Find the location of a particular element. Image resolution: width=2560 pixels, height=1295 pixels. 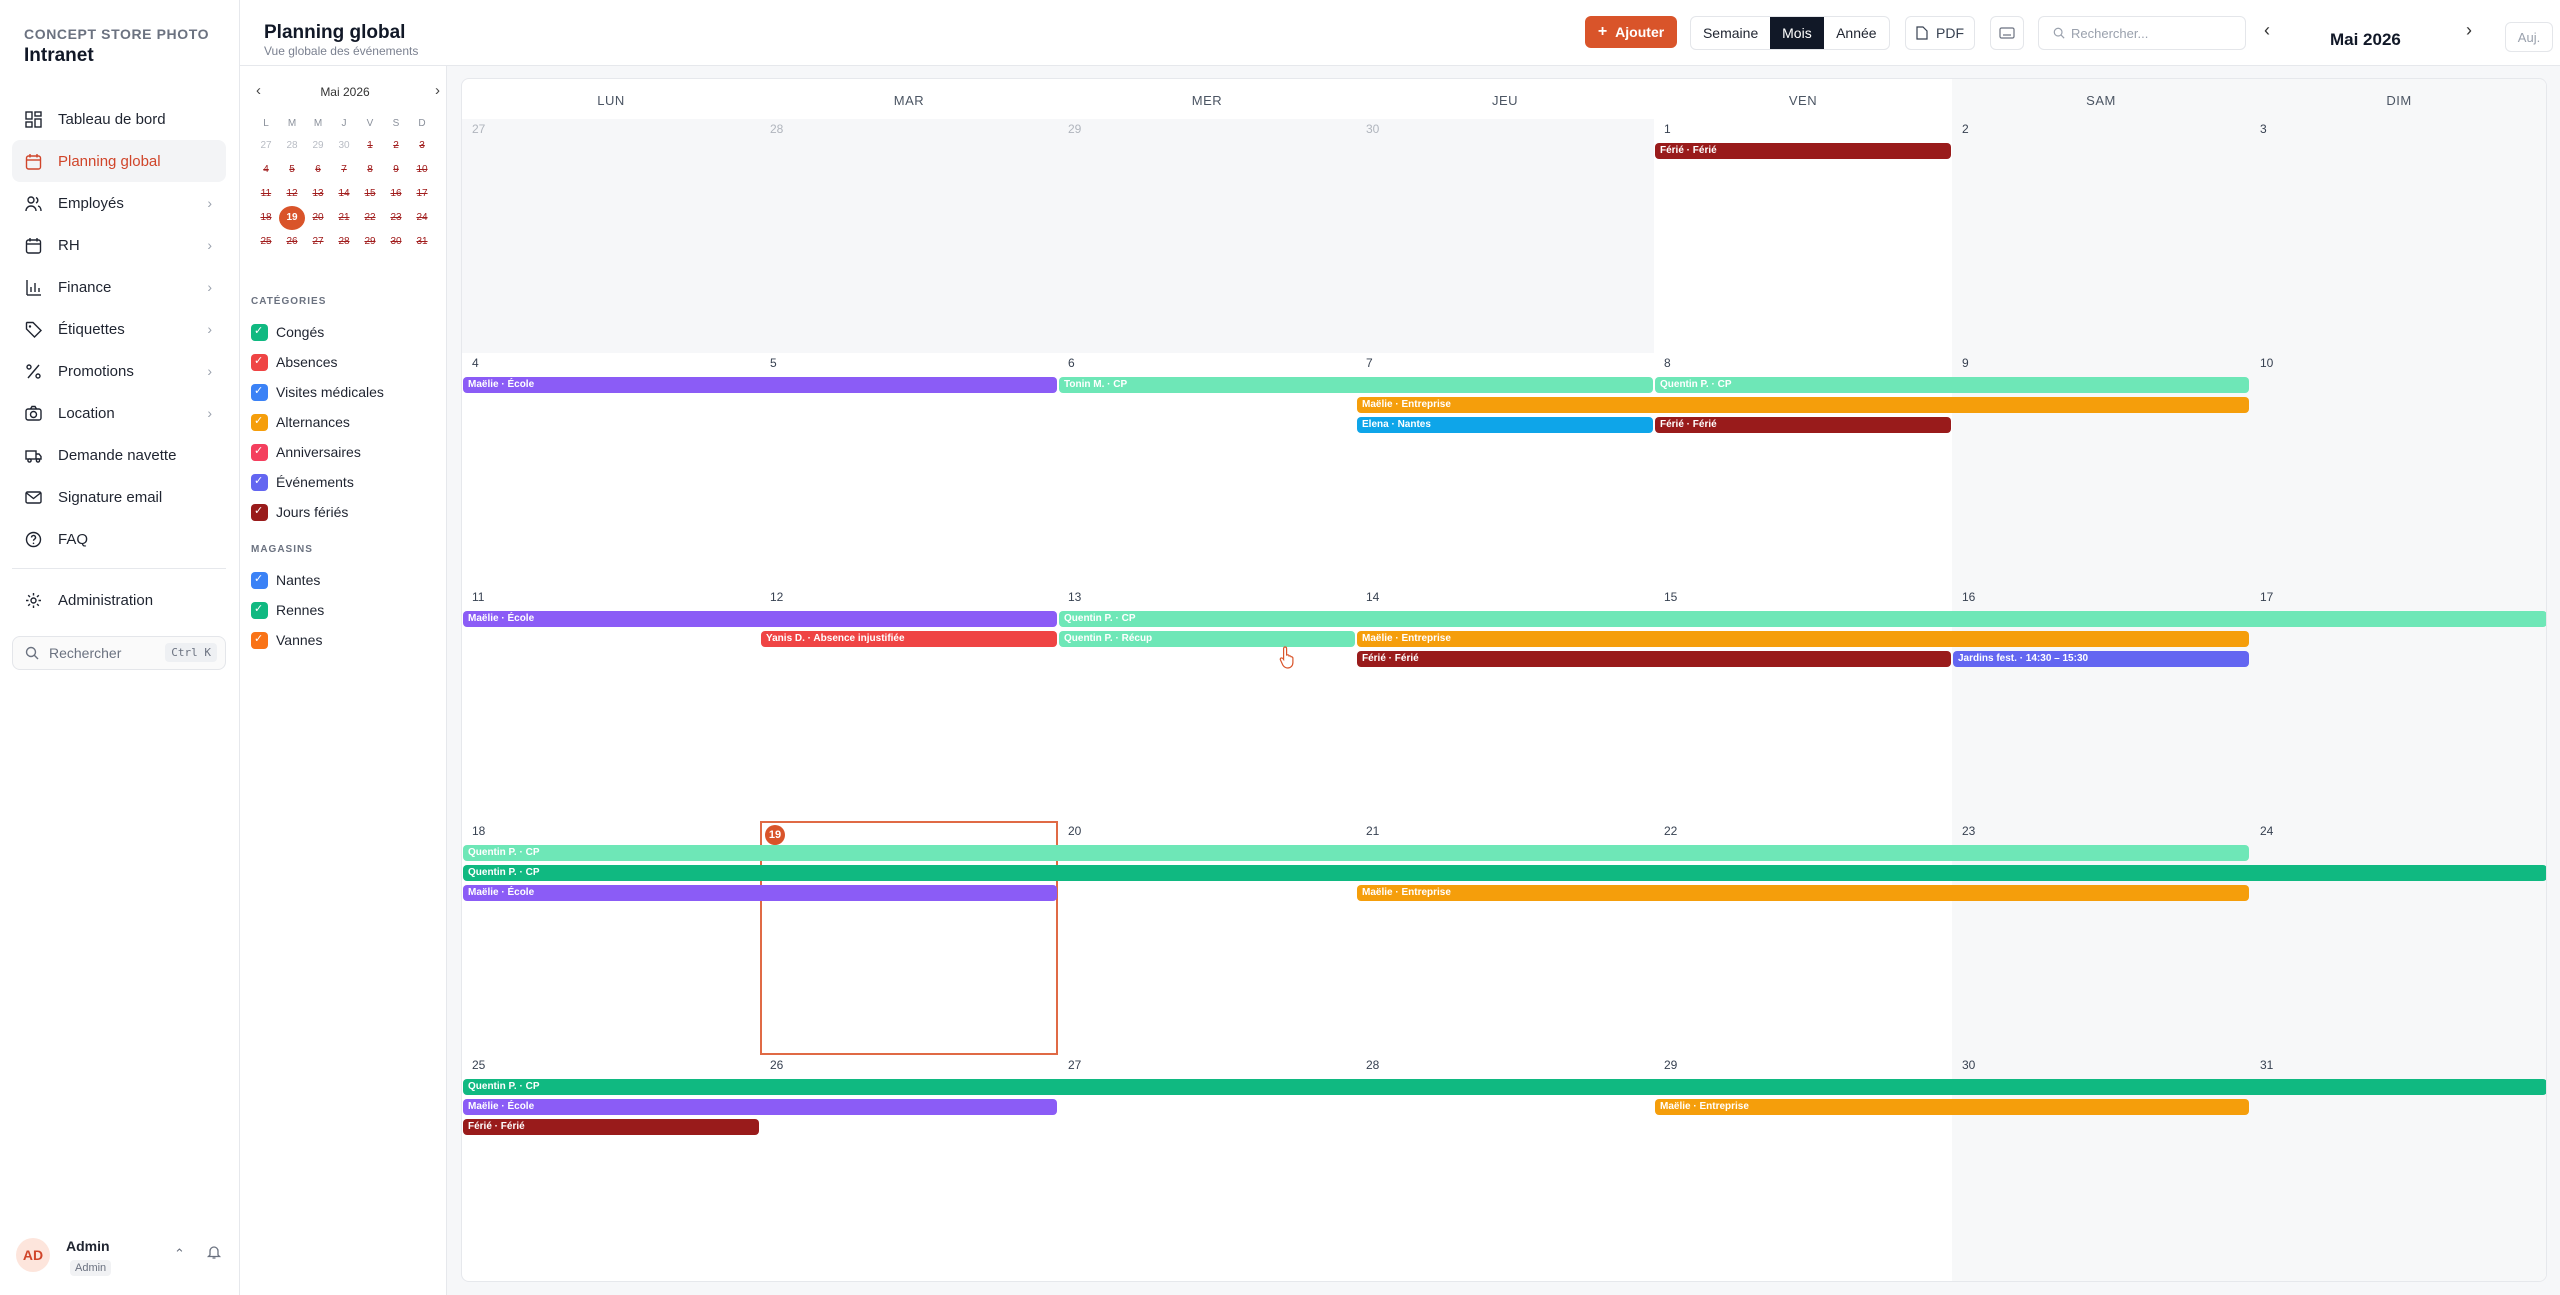

sidebar-item-employes: Employés › is located at coordinates (119, 203).